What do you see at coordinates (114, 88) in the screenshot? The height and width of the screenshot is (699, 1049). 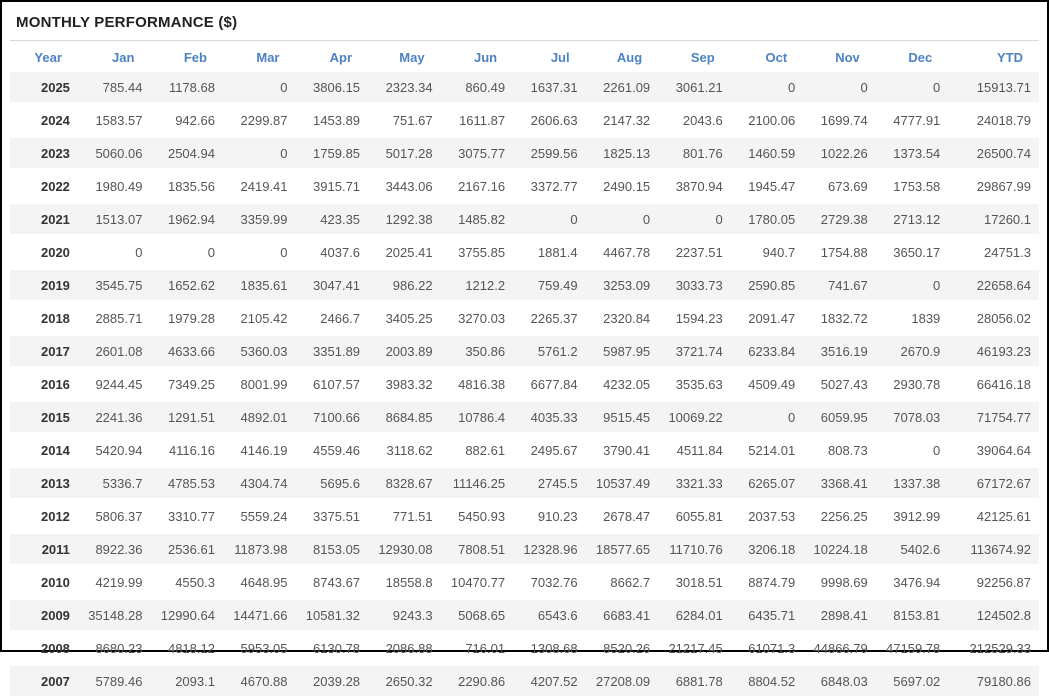 I see `month-value-cell: 785.44` at bounding box center [114, 88].